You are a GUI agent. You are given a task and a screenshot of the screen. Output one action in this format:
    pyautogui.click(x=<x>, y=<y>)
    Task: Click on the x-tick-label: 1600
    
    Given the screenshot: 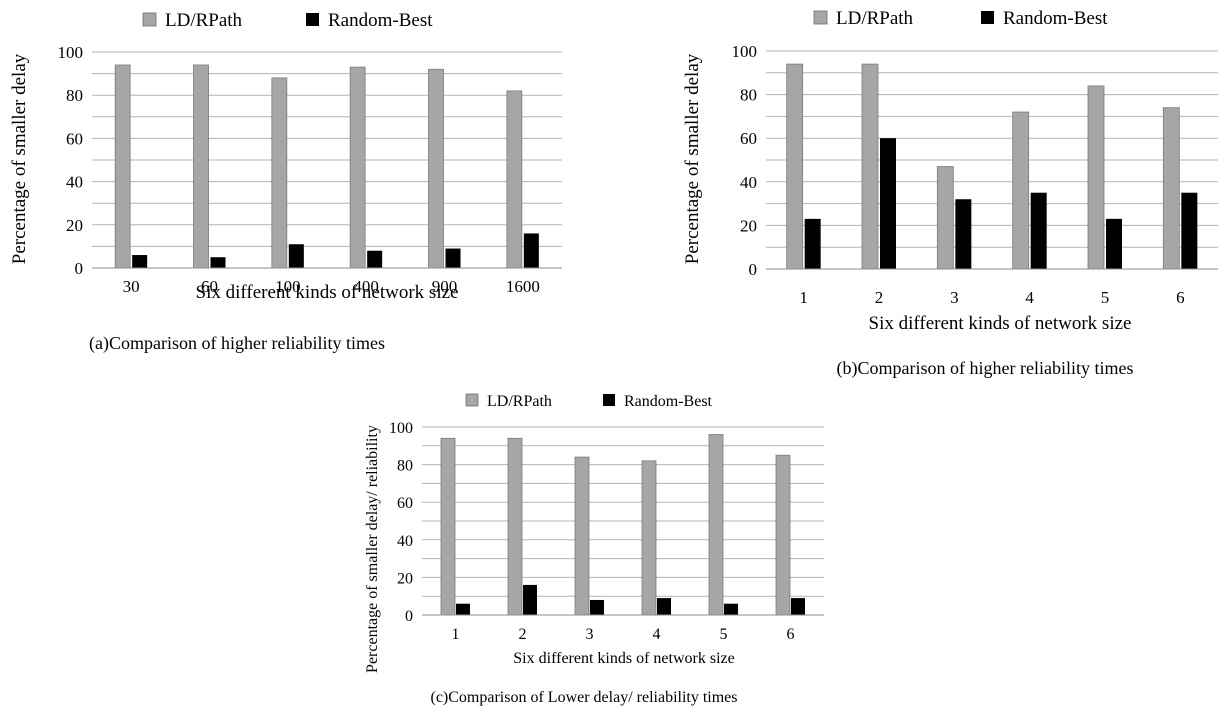 What is the action you would take?
    pyautogui.click(x=523, y=286)
    